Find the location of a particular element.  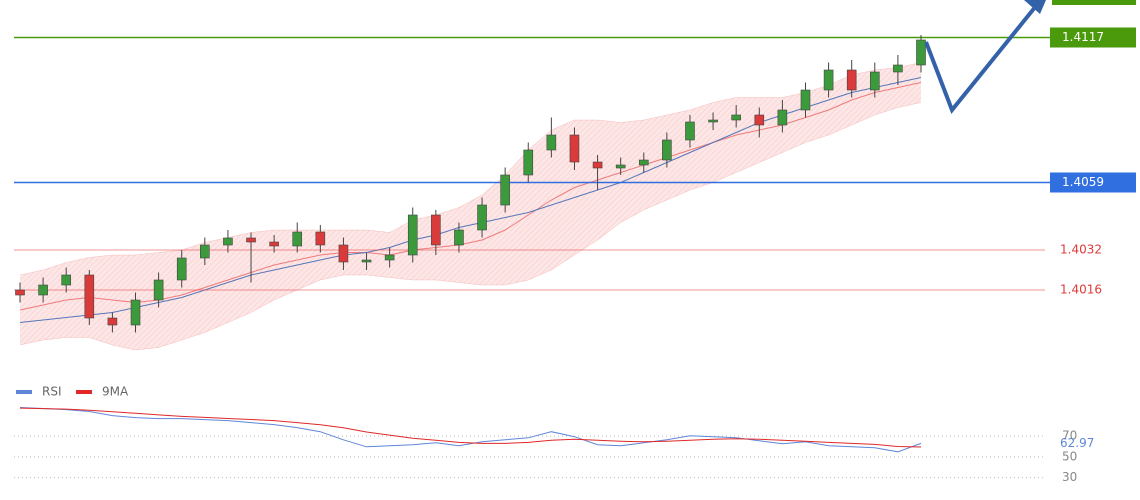

offscreen-tag is located at coordinates (1094, 2).